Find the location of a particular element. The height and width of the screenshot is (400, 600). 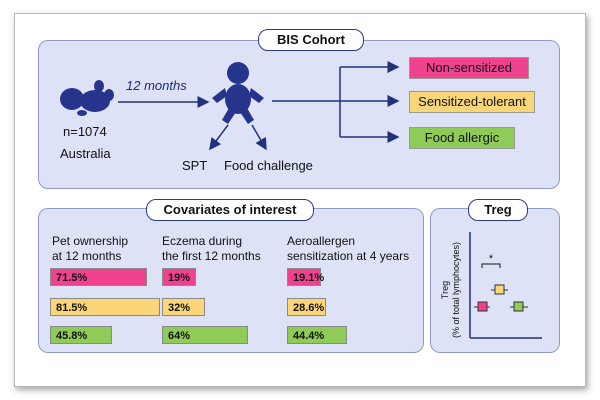

toddler-icon is located at coordinates (238, 93).